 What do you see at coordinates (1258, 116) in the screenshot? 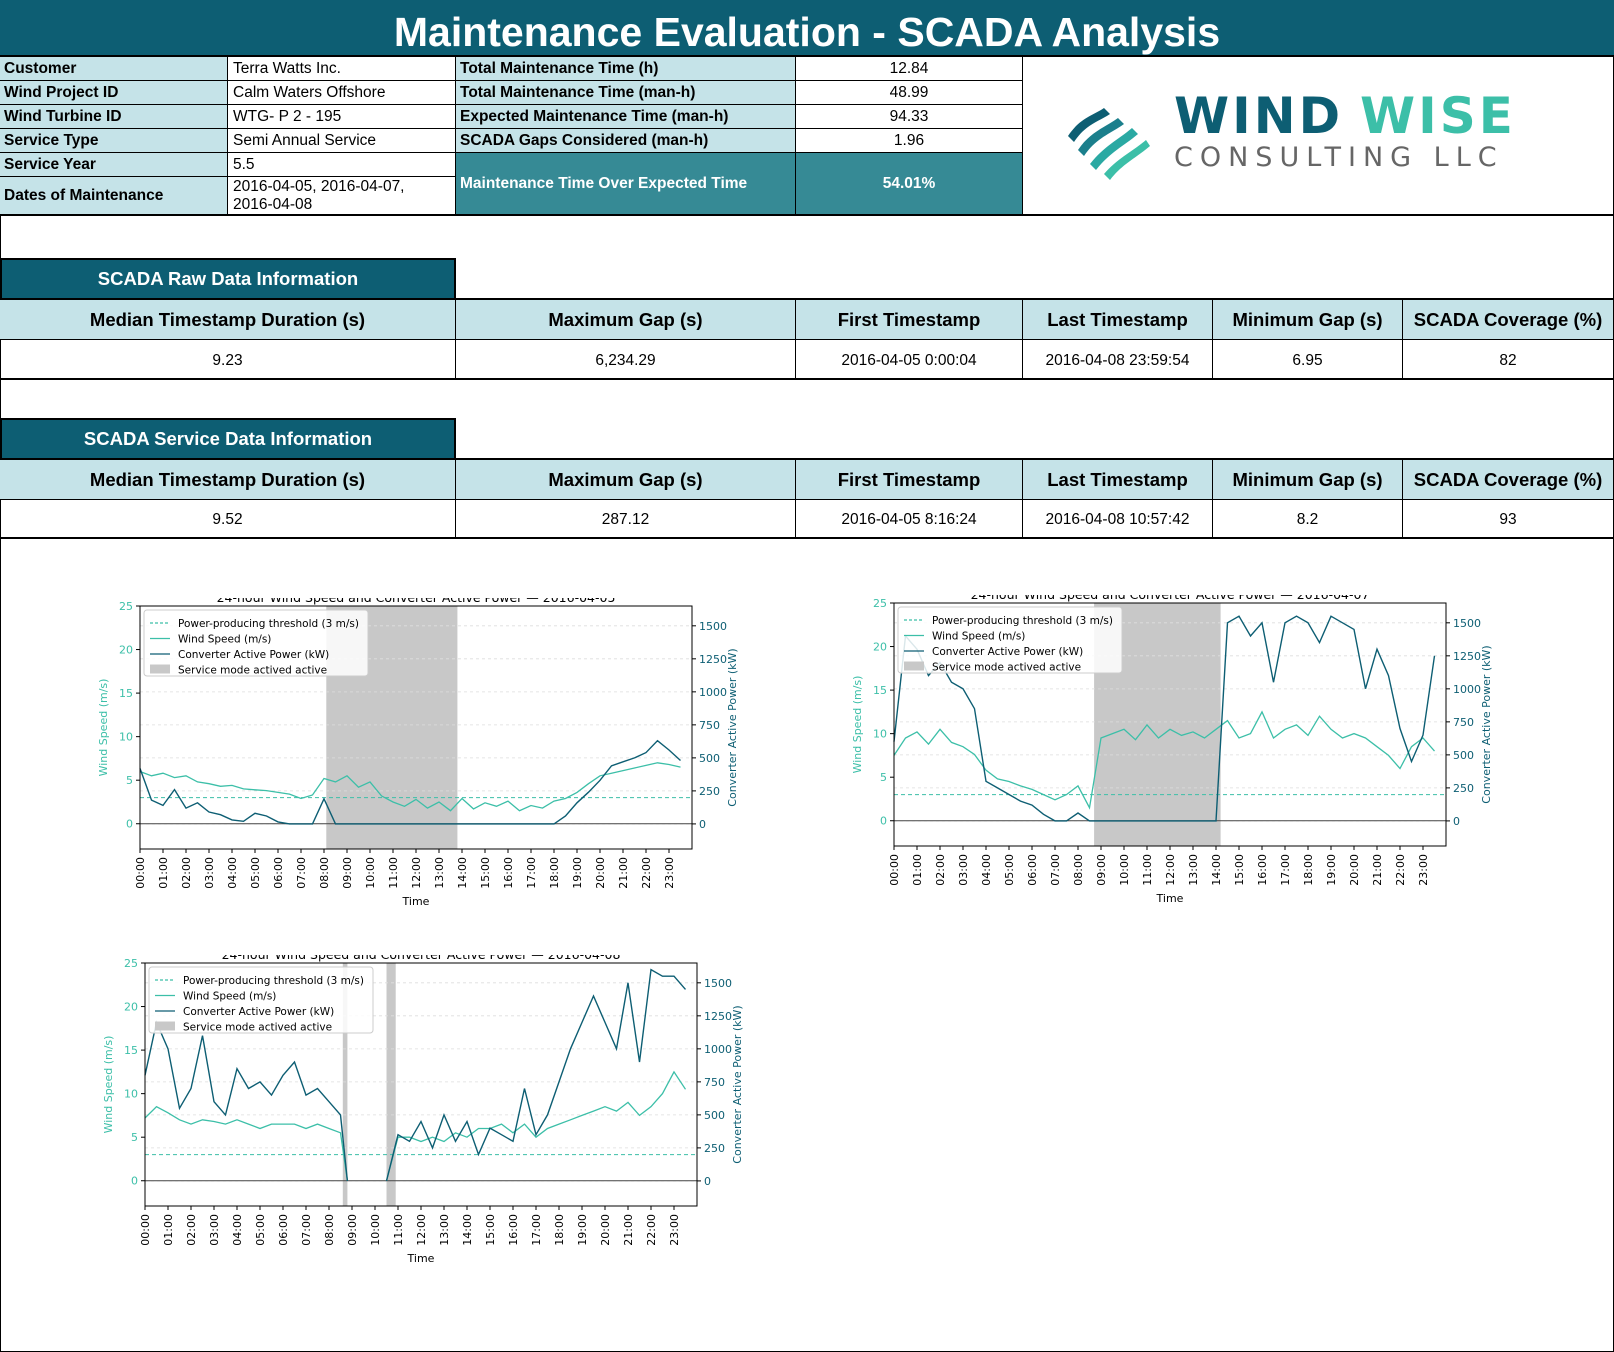
I see `logo-word-wind: WIND` at bounding box center [1258, 116].